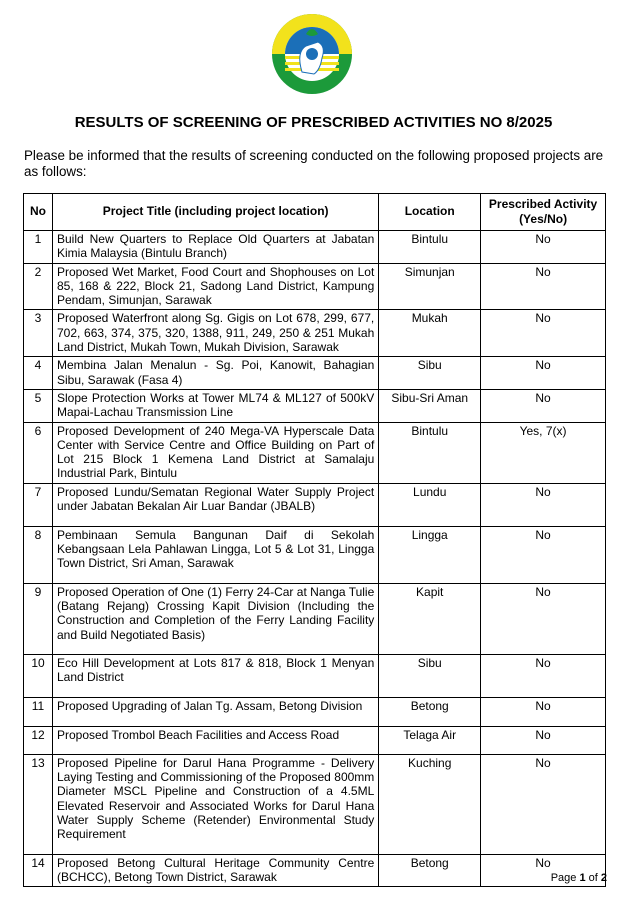 This screenshot has width=627, height=898. Describe the element at coordinates (430, 286) in the screenshot. I see `location: Simunjan` at that location.